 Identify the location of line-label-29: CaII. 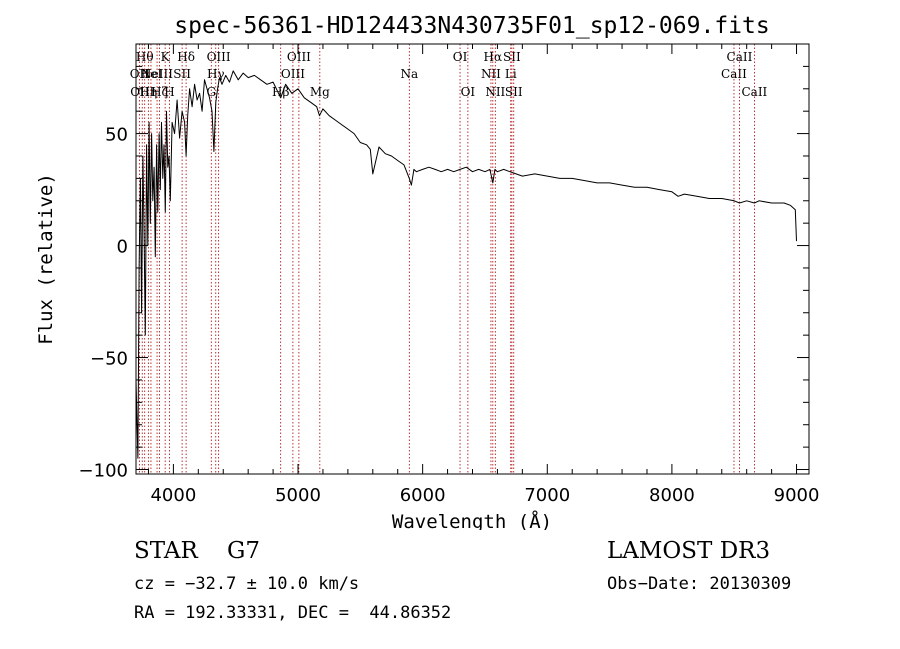
(754, 92).